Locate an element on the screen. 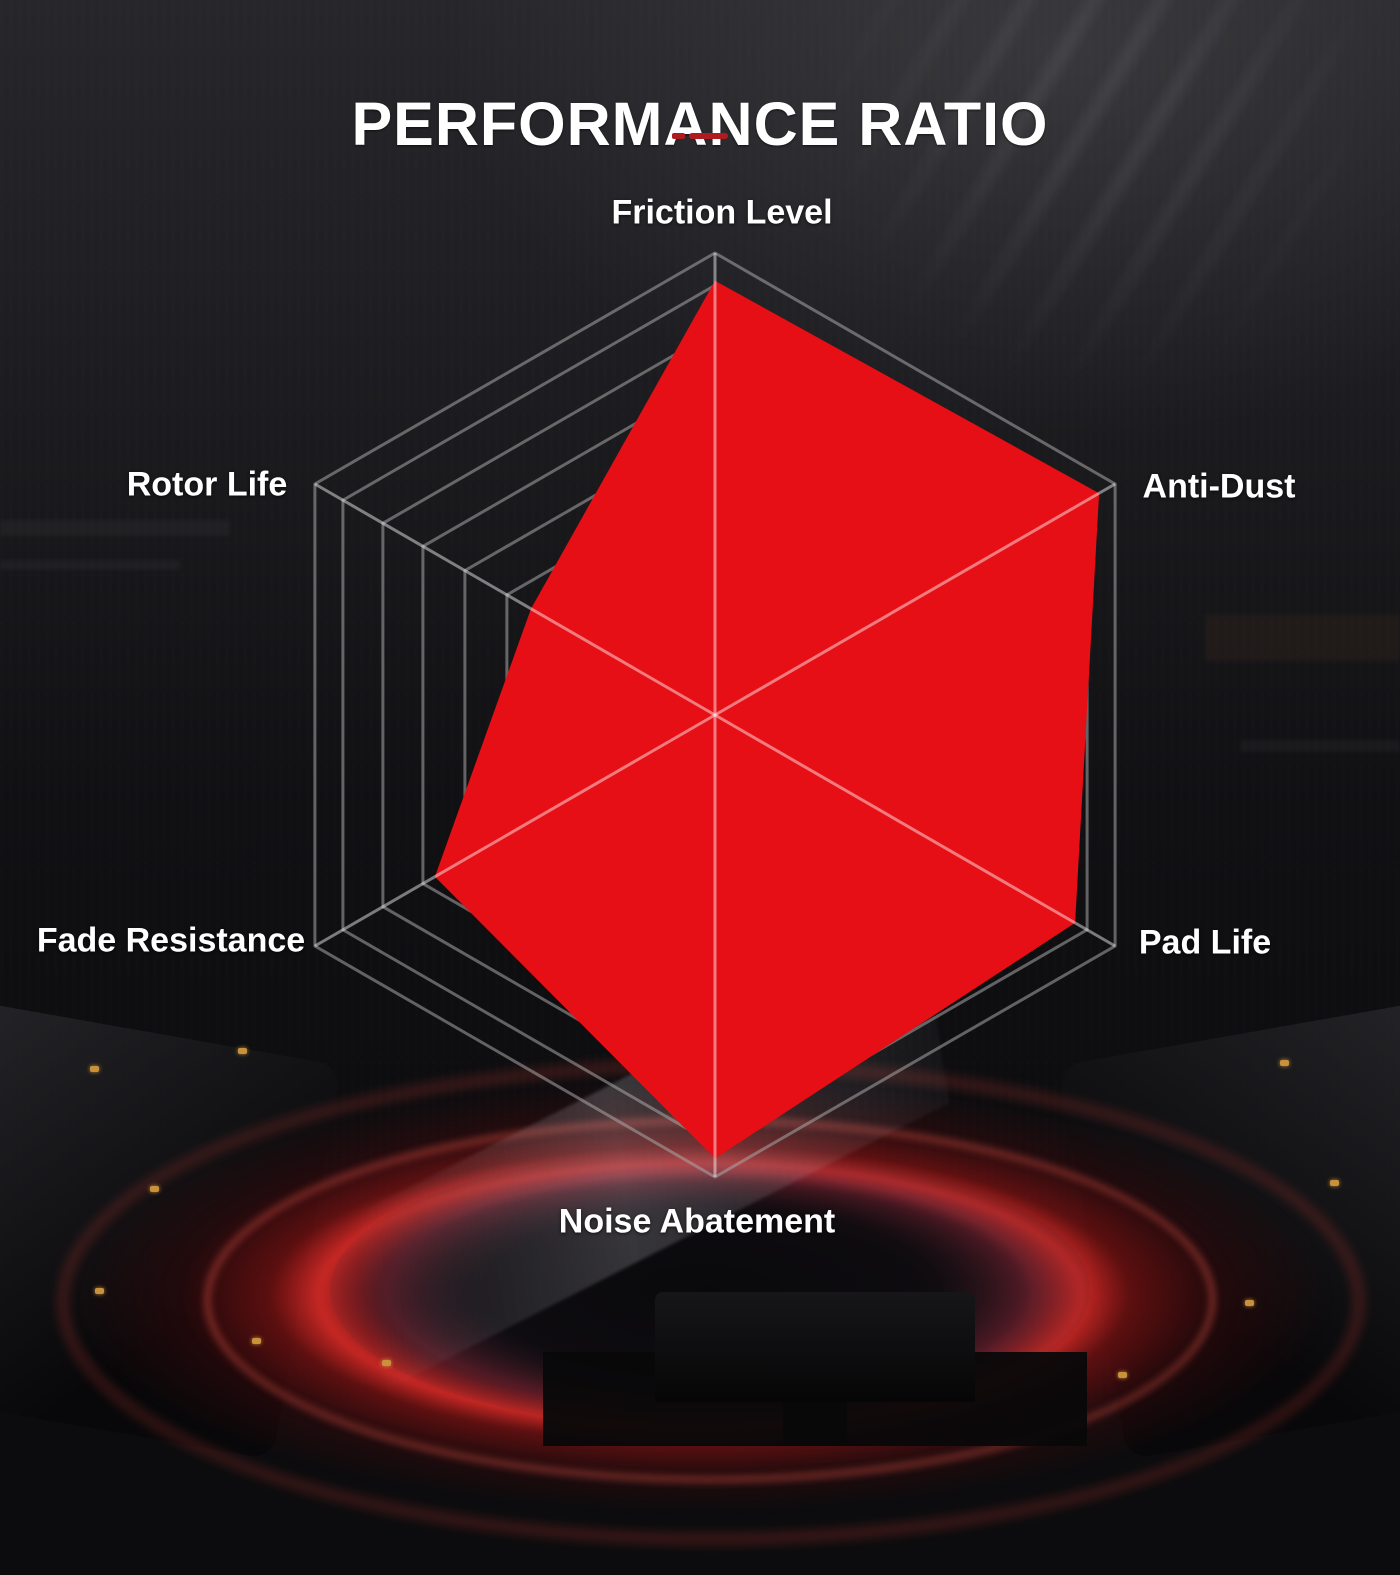  axis-label-fade-resistance: Fade Resistance is located at coordinates (171, 940).